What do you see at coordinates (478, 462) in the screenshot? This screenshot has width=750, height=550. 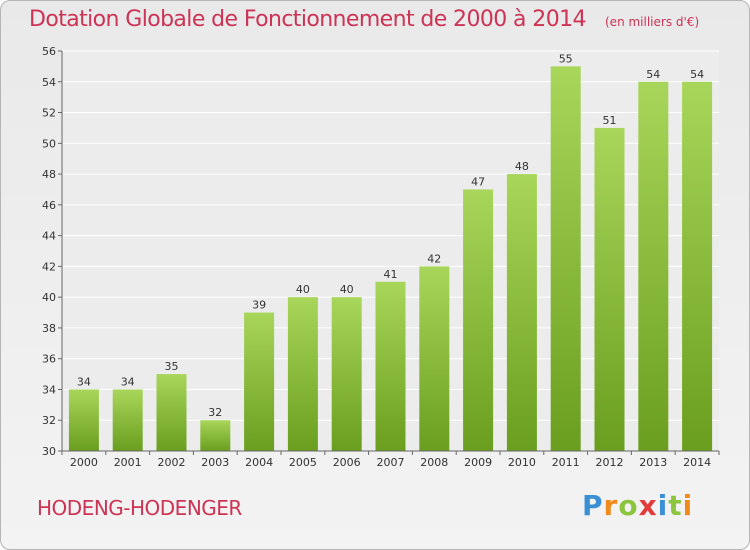 I see `x-tick-label: 2009` at bounding box center [478, 462].